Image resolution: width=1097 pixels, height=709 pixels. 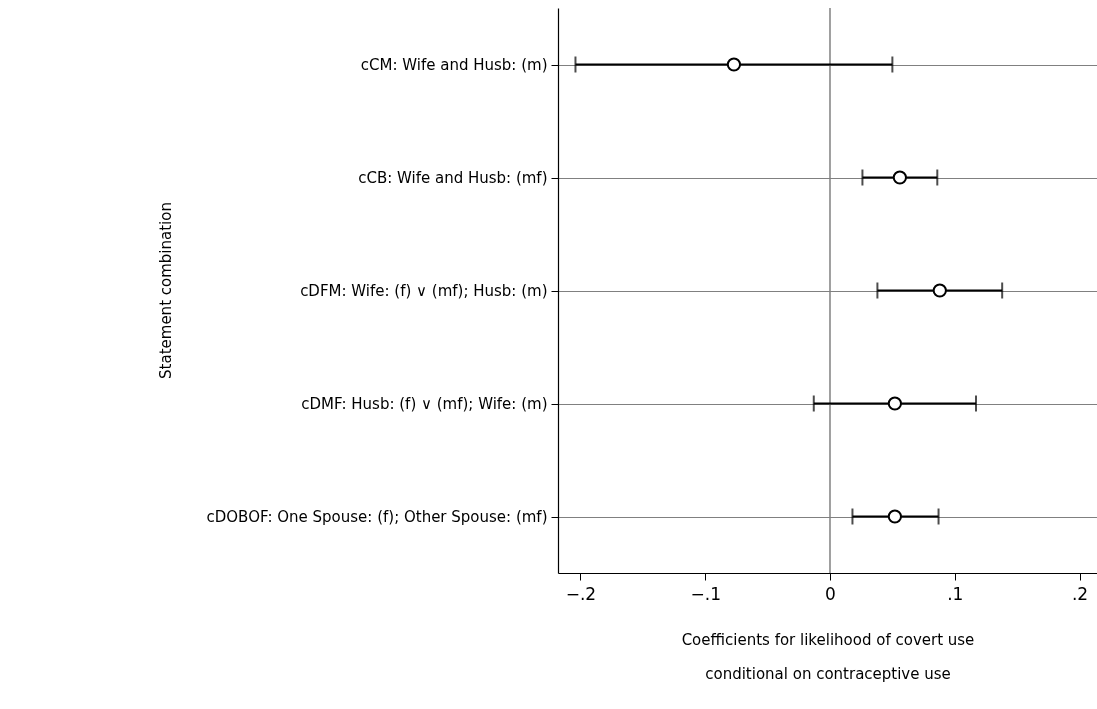 I want to click on x-tick-label: 0, so click(x=830, y=593).